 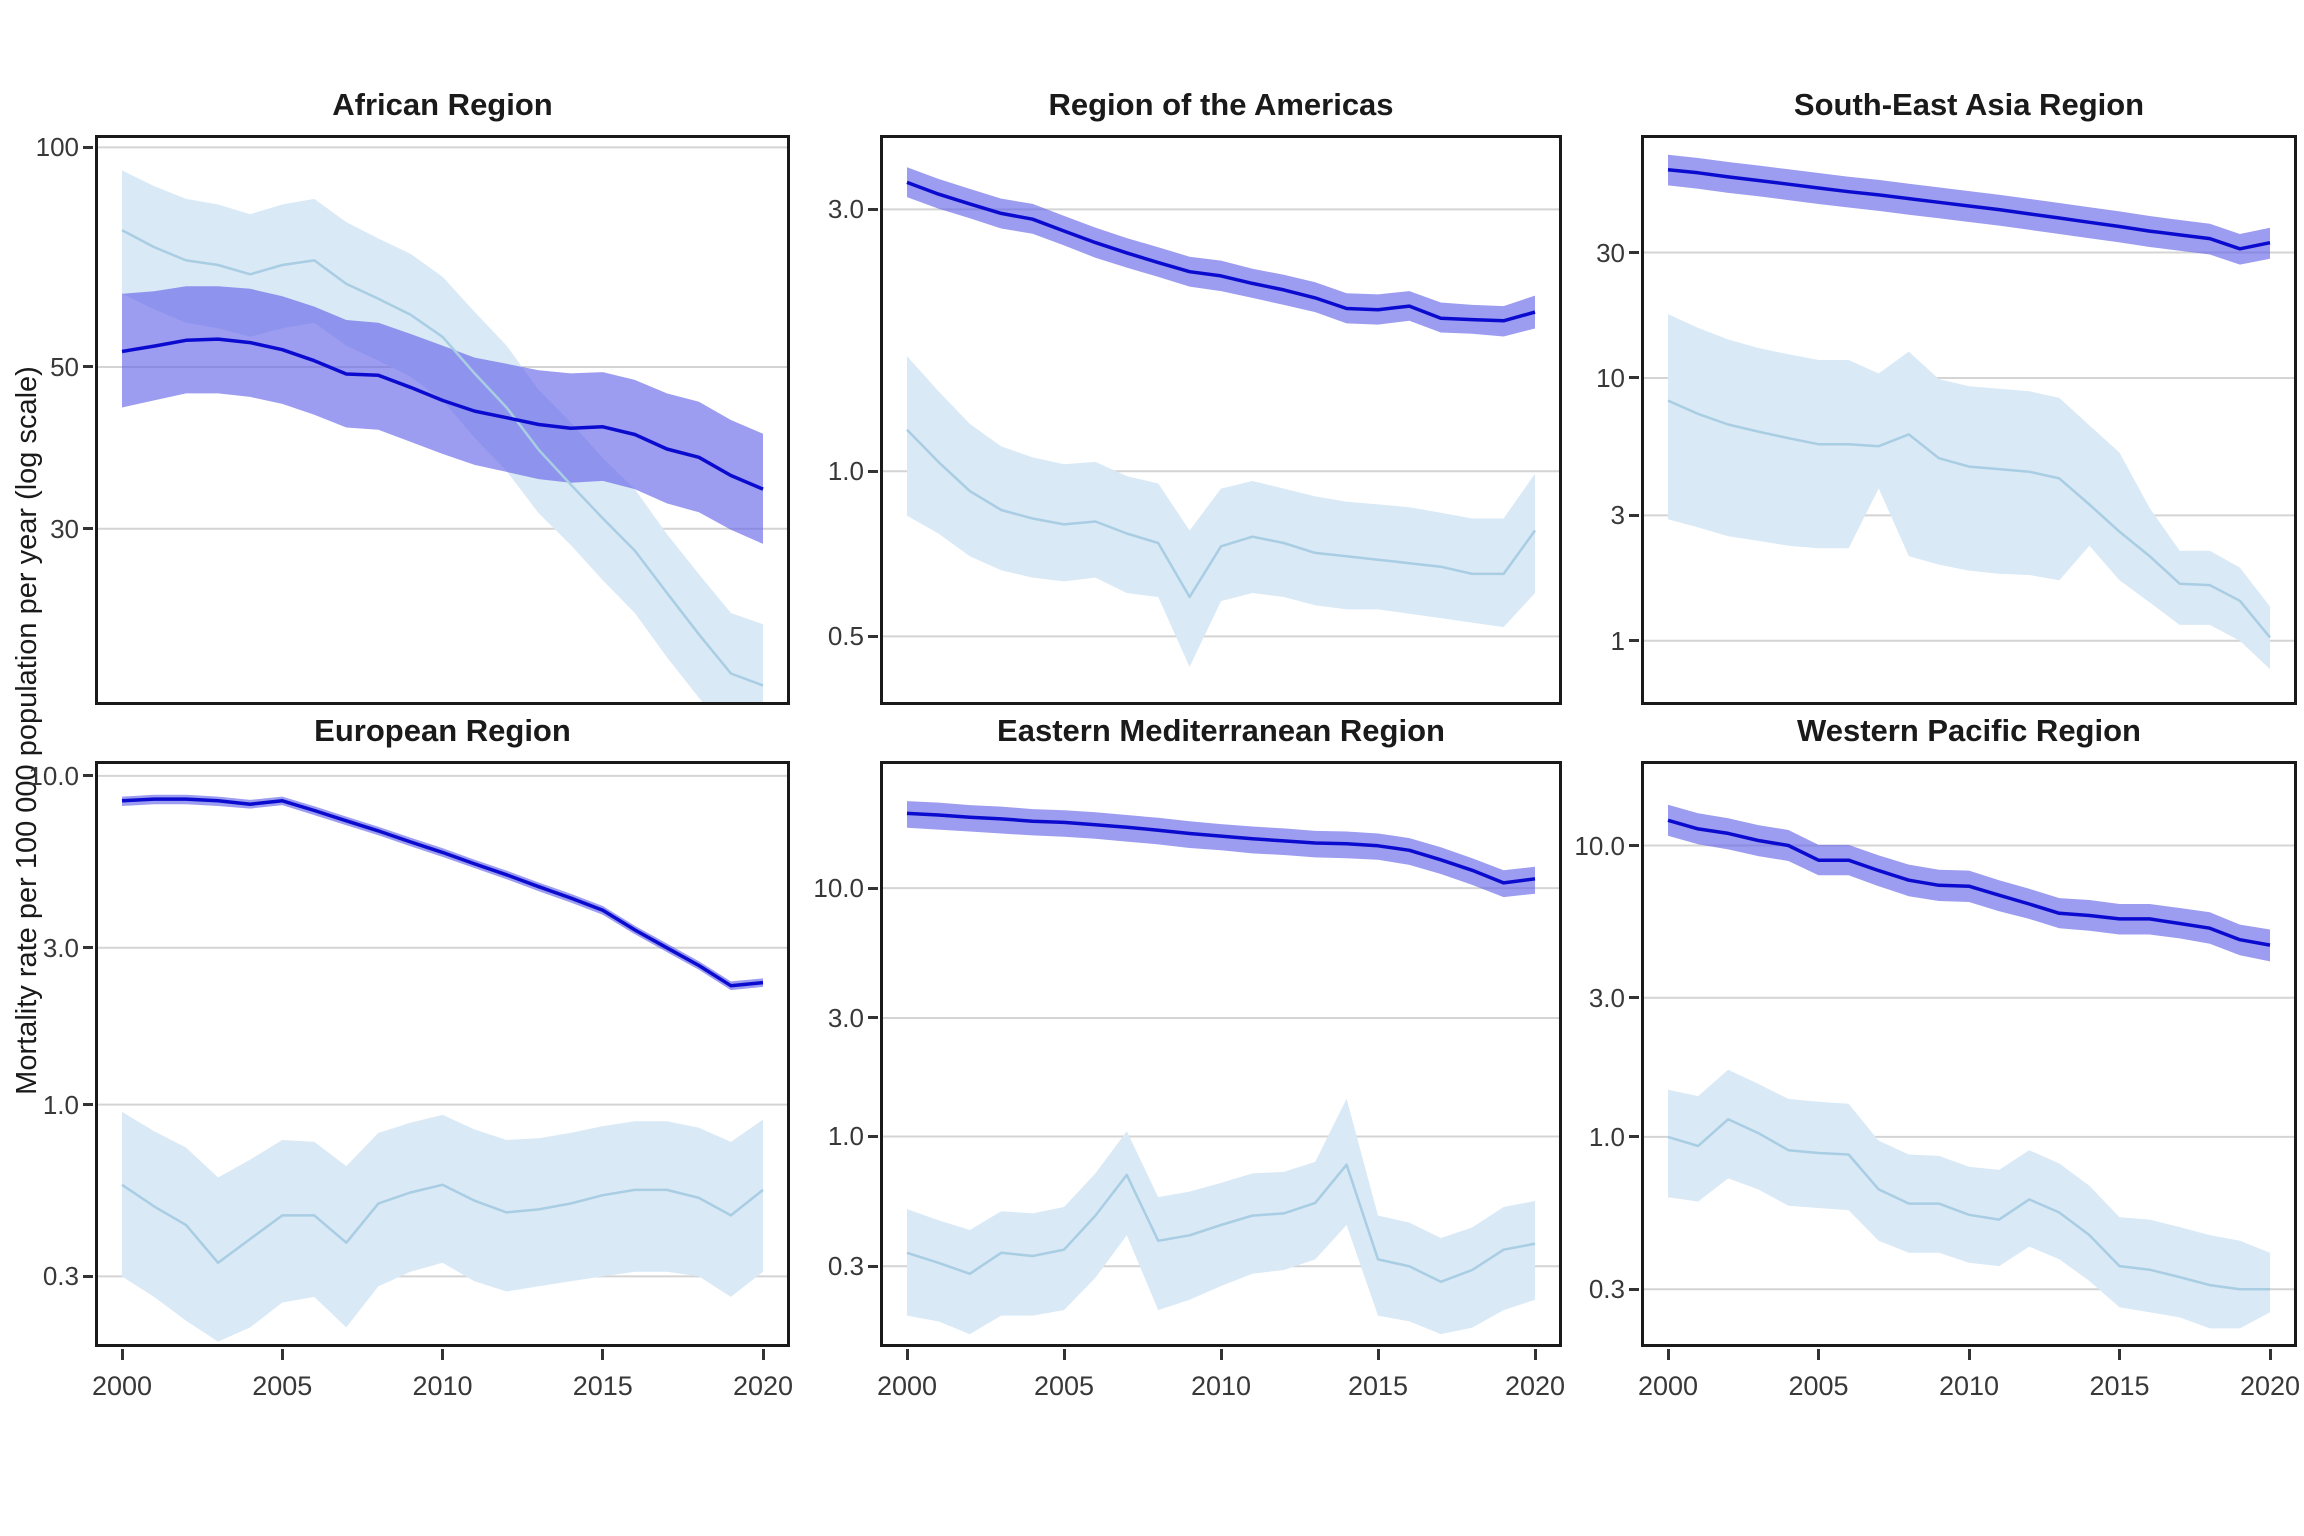 I want to click on y-tick-label: 10, so click(x=1610, y=377).